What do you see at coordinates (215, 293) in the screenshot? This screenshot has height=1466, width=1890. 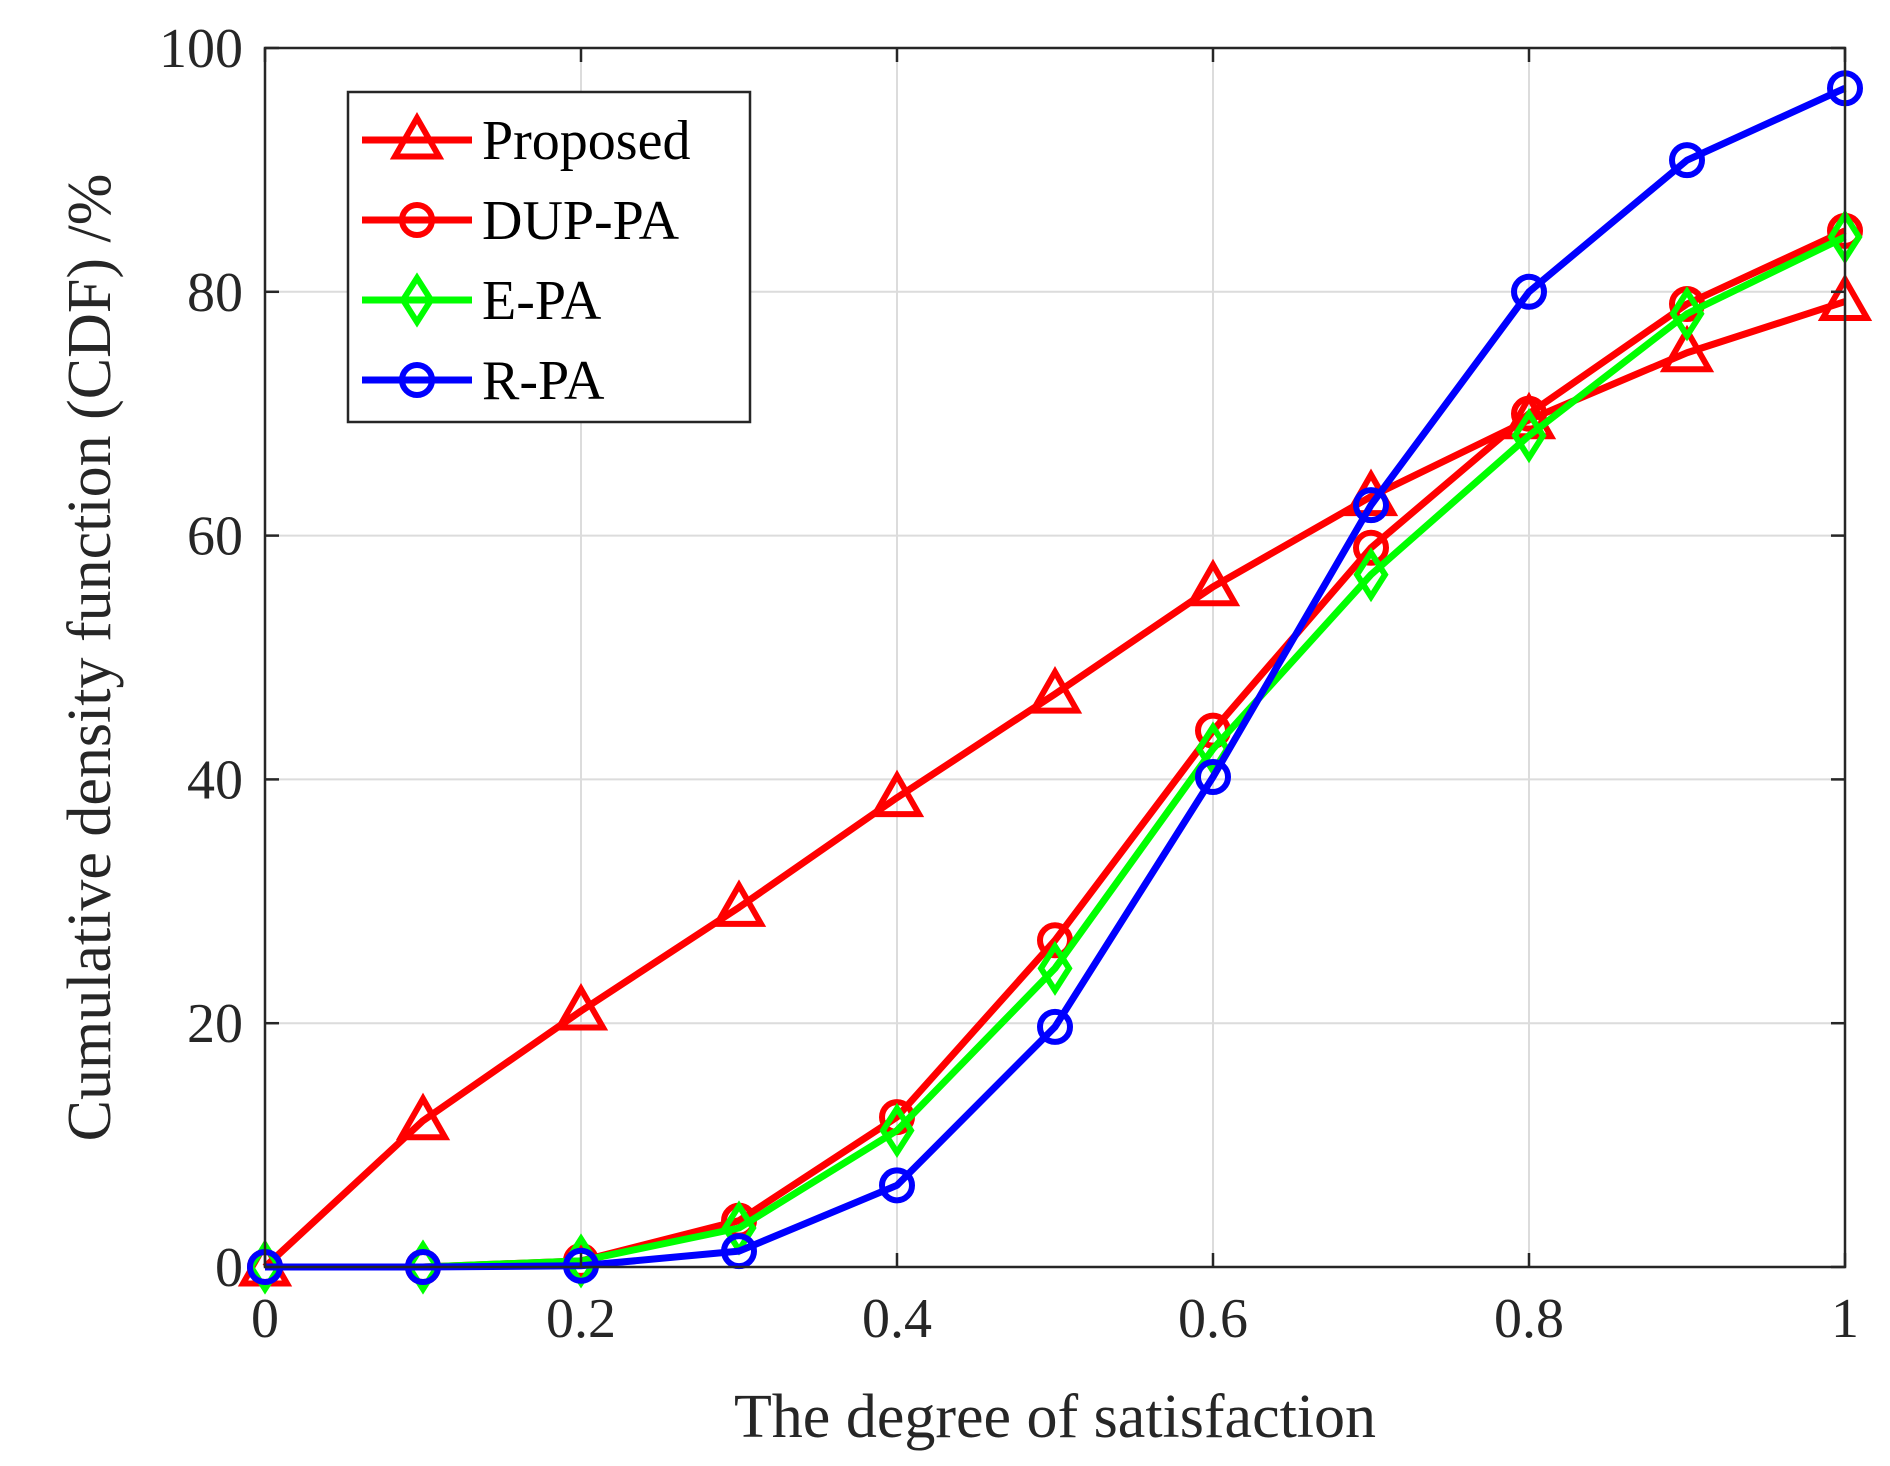 I see `y-tick-label: 80` at bounding box center [215, 293].